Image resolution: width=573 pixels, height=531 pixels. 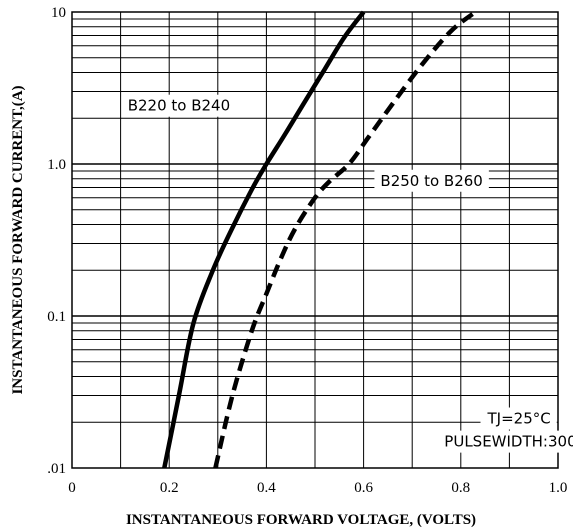 I want to click on x-tick-label: 0.4, so click(x=266, y=488).